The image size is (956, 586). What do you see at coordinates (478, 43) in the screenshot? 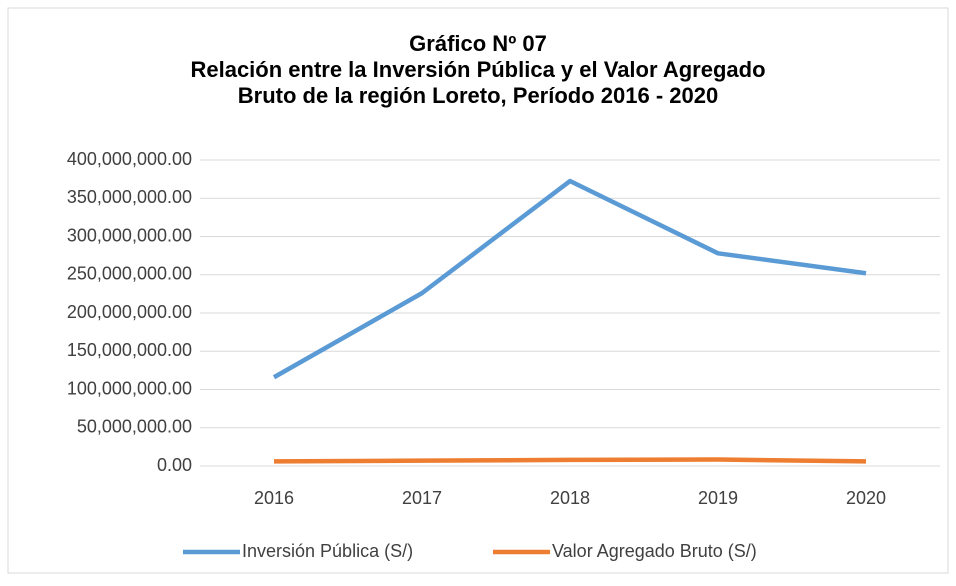
I see `chart-title: Gráfico Nº 07` at bounding box center [478, 43].